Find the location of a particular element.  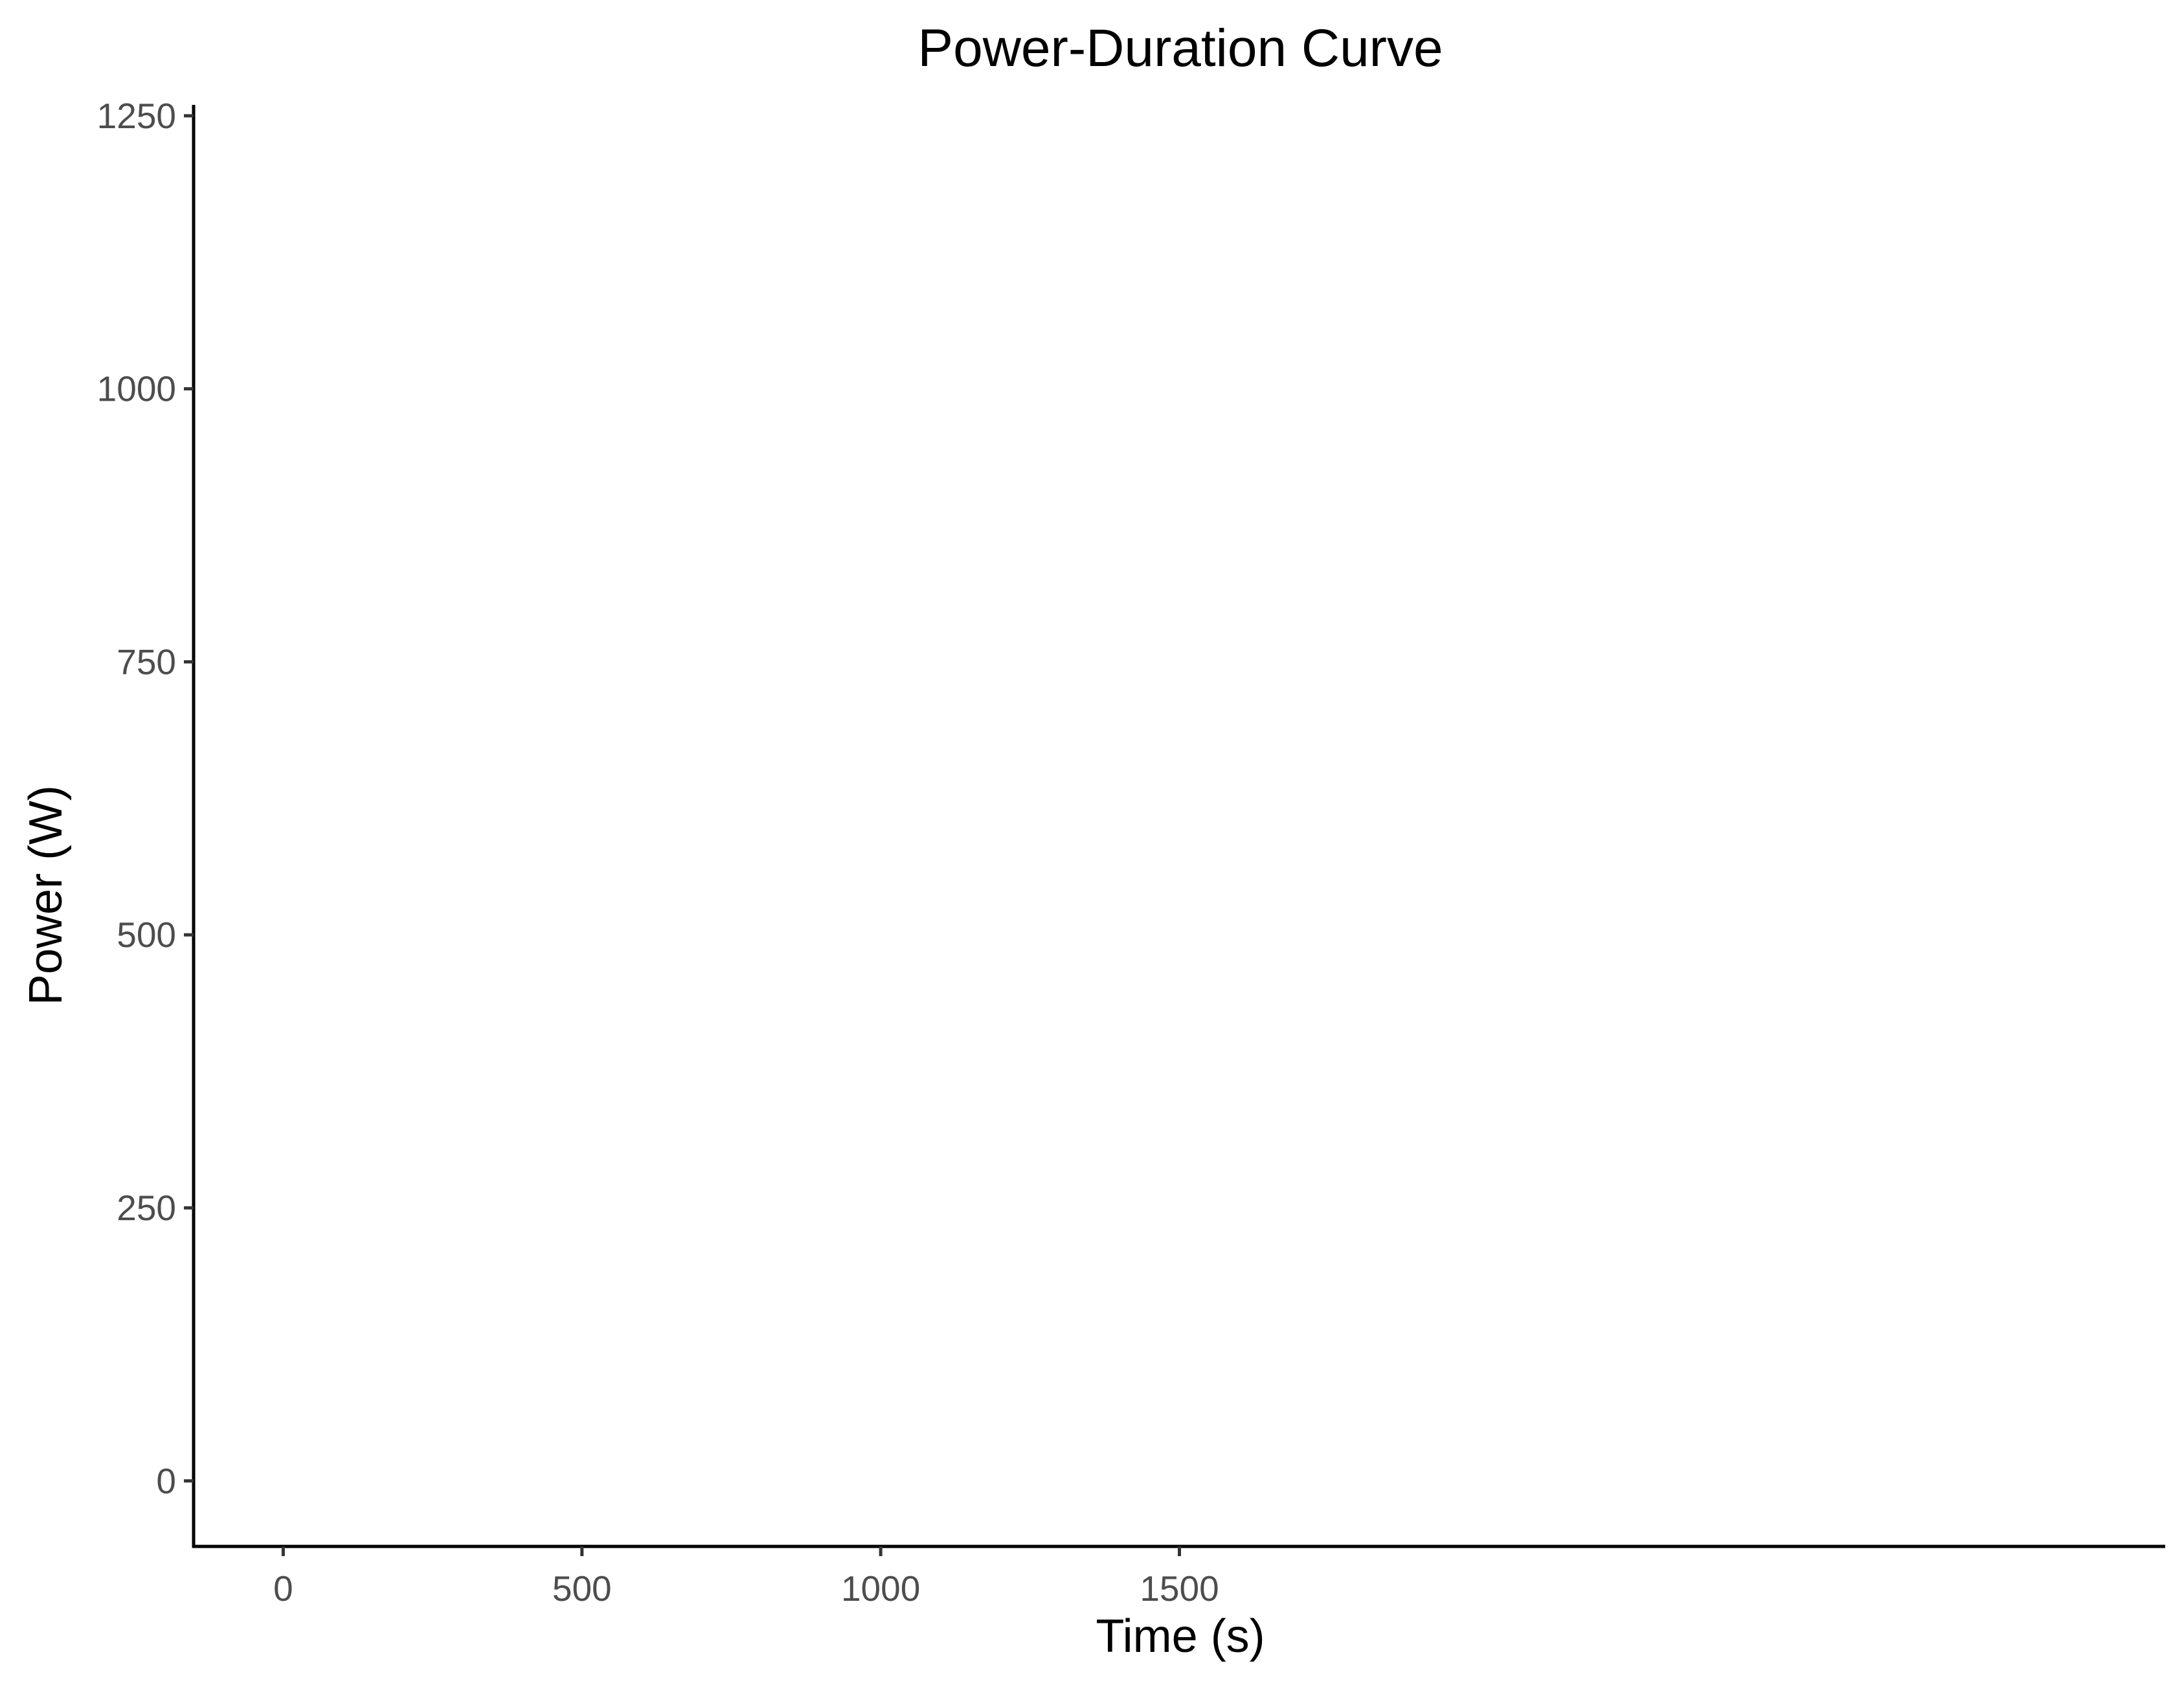

x-axis-title: Time (s) is located at coordinates (1180, 1636).